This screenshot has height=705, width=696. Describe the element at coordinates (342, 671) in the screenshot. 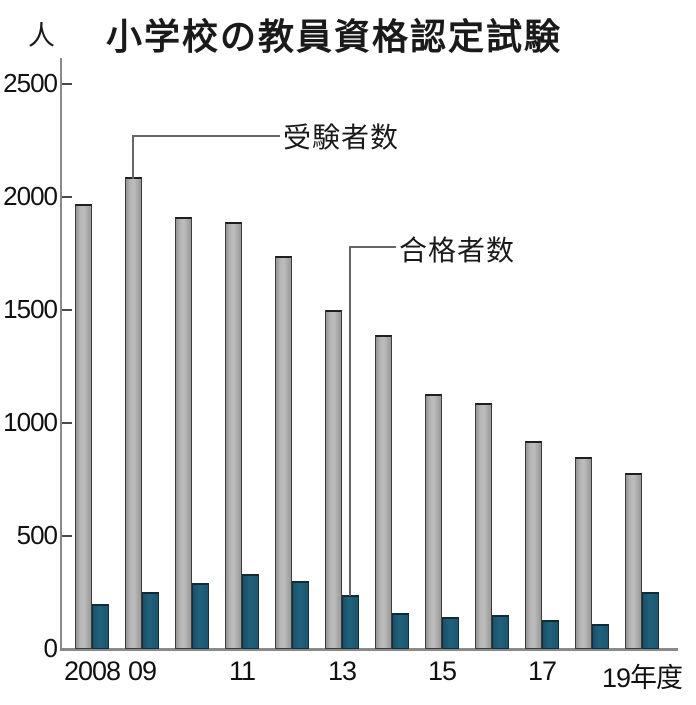

I see `x-tick-label-2013: 13` at that location.